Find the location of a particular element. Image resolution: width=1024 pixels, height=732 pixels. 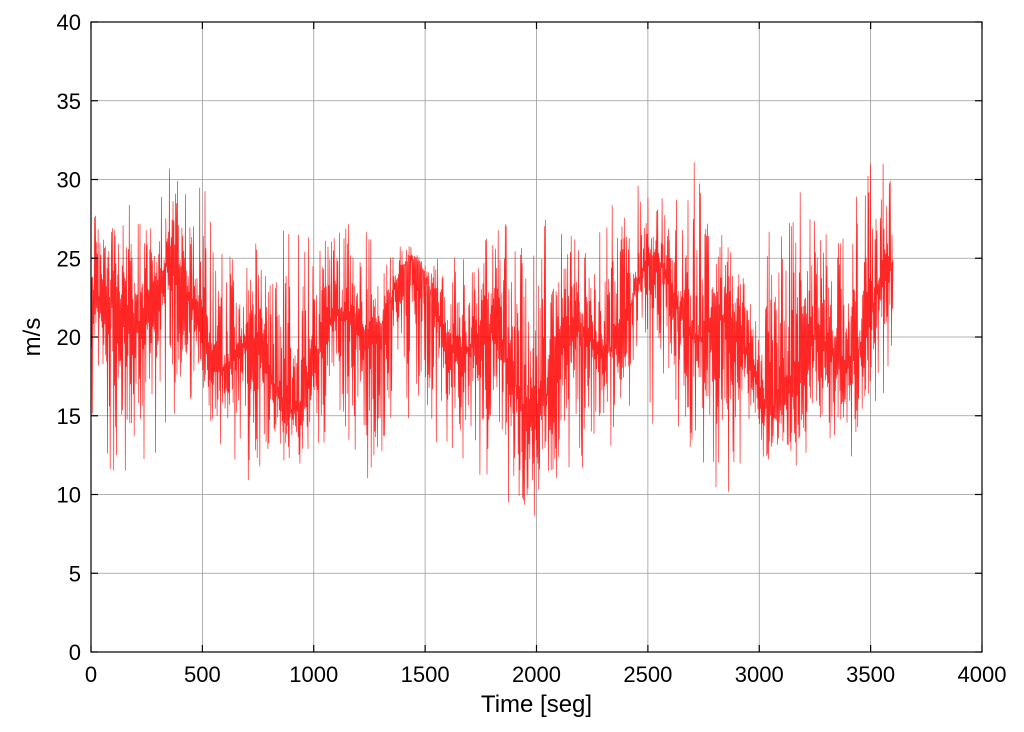

y-tick-label: 5 is located at coordinates (75, 573).